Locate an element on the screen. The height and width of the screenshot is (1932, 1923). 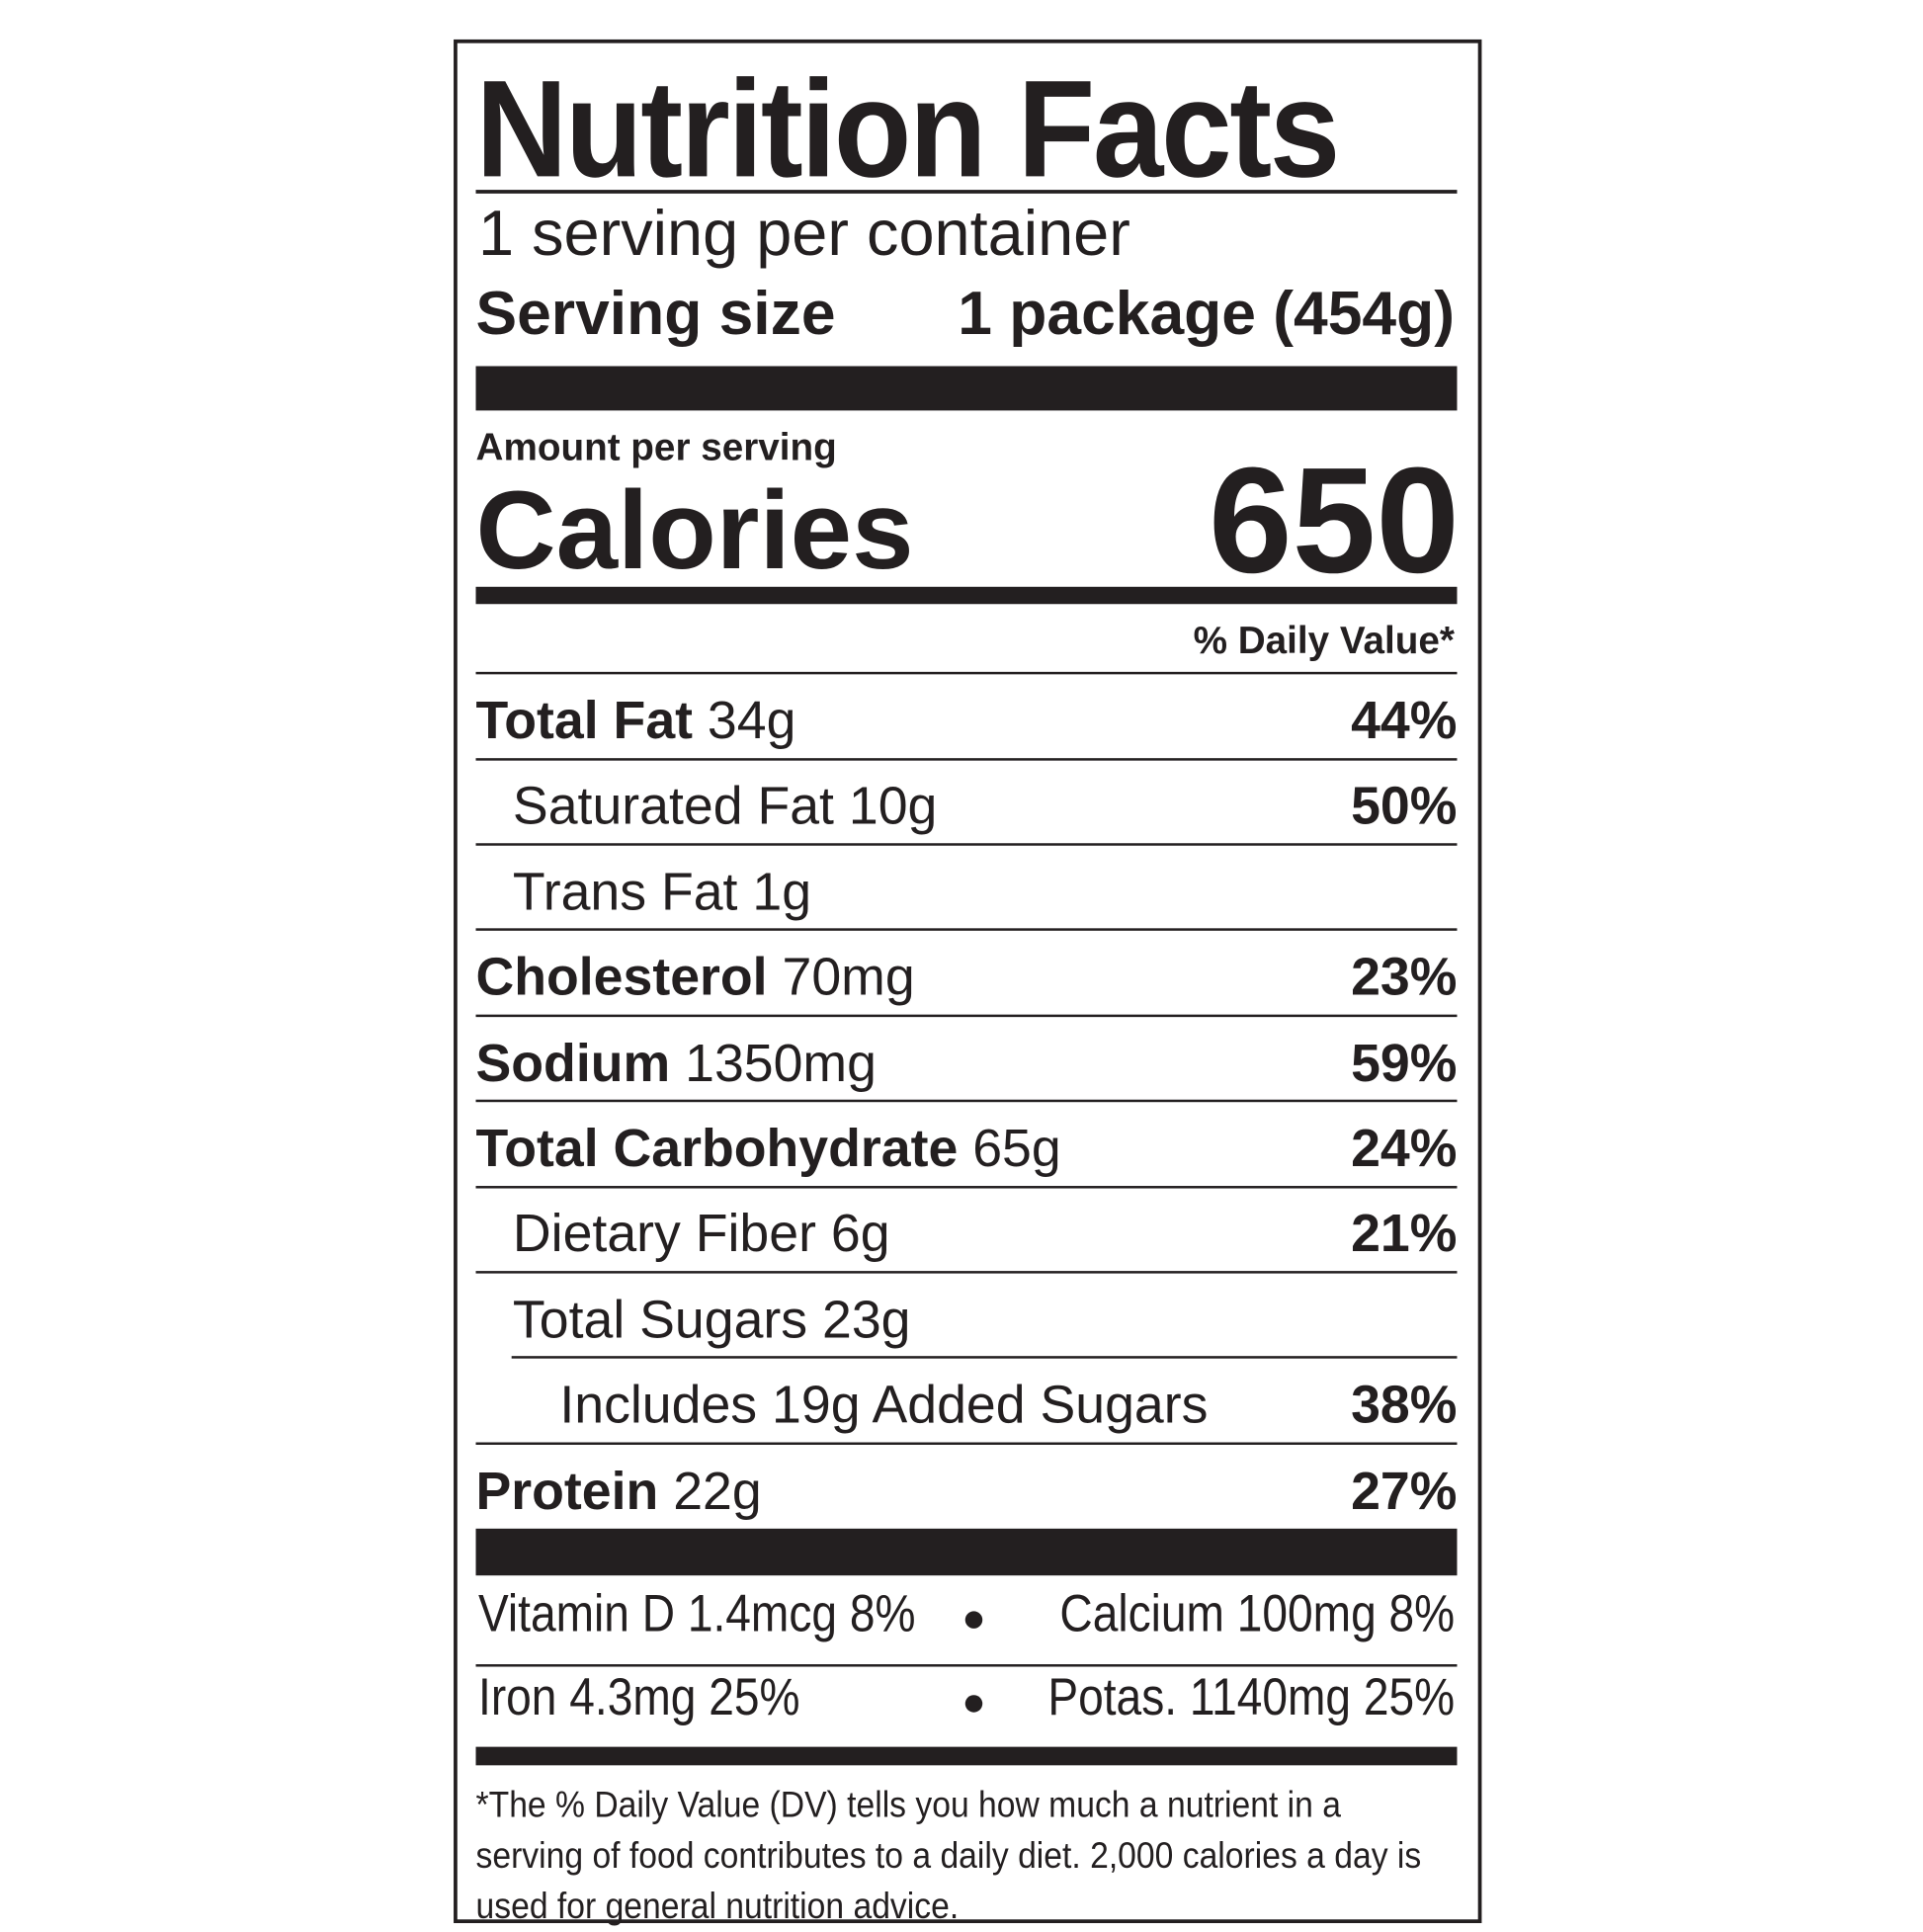
nutrient-row: Saturated Fat 10g 50% is located at coordinates (966, 803).